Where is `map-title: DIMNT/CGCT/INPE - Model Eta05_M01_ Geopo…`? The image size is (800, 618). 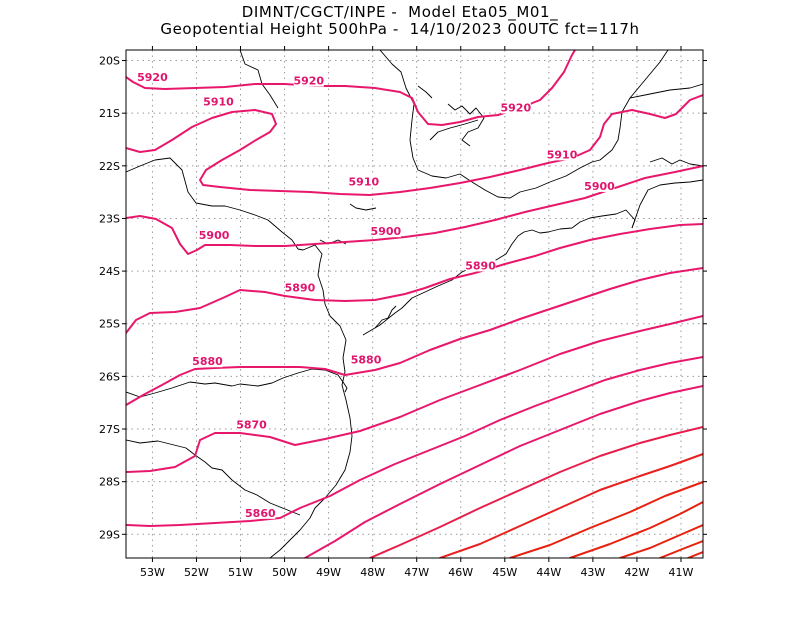 map-title: DIMNT/CGCT/INPE - Model Eta05_M01_ Geopo… is located at coordinates (400, 21).